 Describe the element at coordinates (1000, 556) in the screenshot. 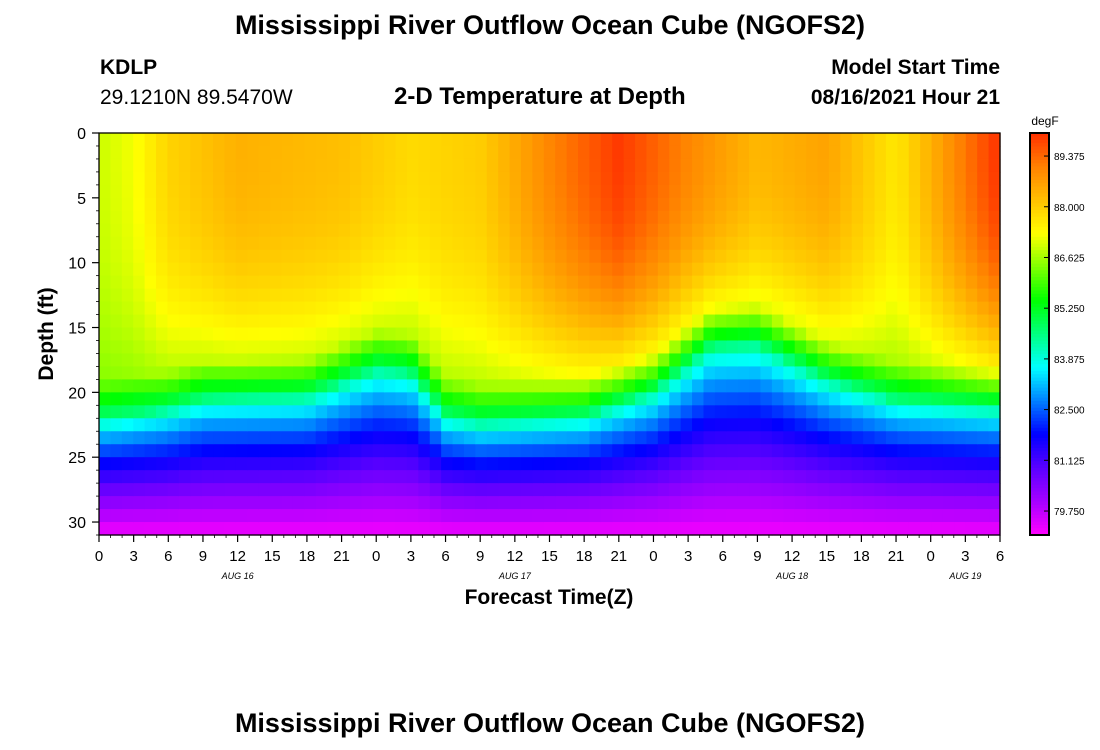

I see `x-tick-label: 6` at that location.